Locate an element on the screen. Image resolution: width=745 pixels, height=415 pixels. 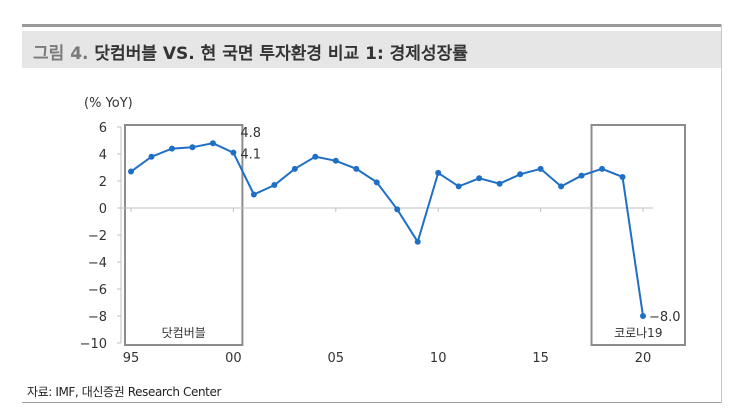
figure-title: 그림 4. 닷컴버블 VS. 현 국면 투자환경 비교 1: 경제성장률 is located at coordinates (250, 51).